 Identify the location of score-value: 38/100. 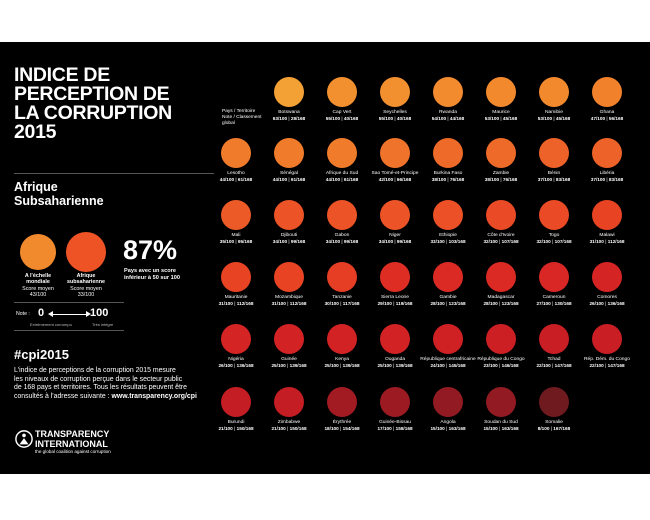
(439, 179).